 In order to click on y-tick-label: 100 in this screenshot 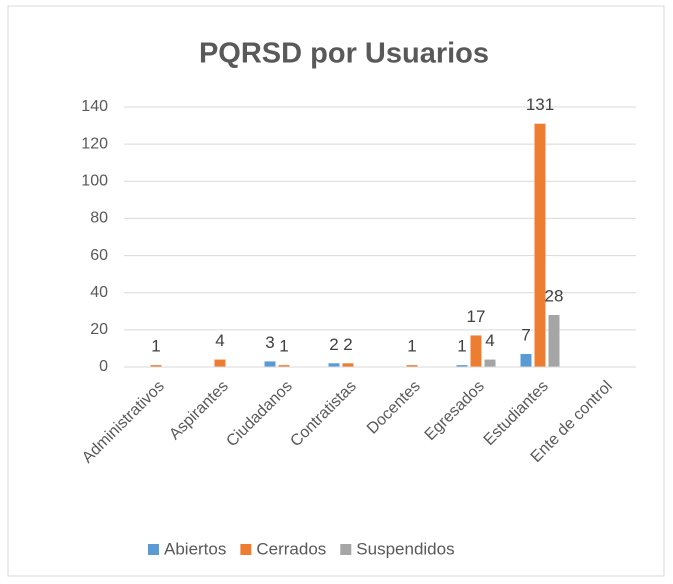, I will do `click(94, 181)`.